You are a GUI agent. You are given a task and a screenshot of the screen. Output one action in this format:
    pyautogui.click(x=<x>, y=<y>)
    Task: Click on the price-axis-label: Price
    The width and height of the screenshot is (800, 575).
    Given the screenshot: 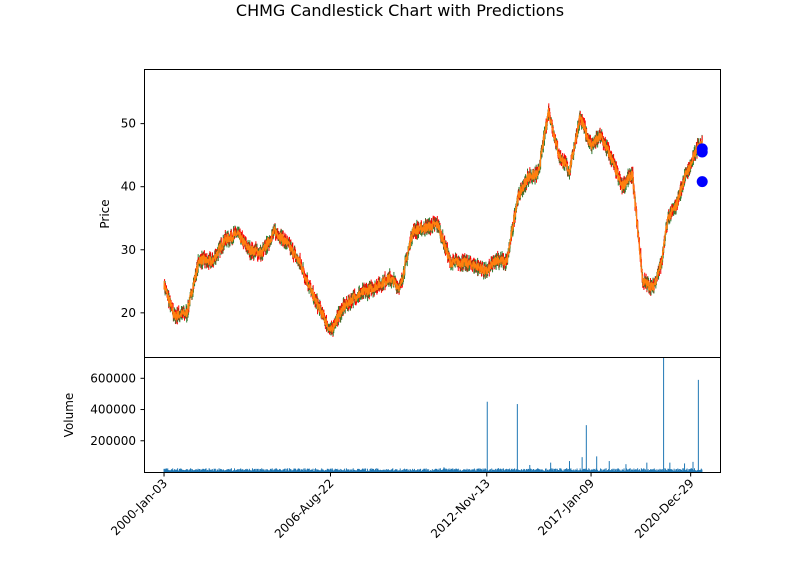 What is the action you would take?
    pyautogui.click(x=105, y=213)
    